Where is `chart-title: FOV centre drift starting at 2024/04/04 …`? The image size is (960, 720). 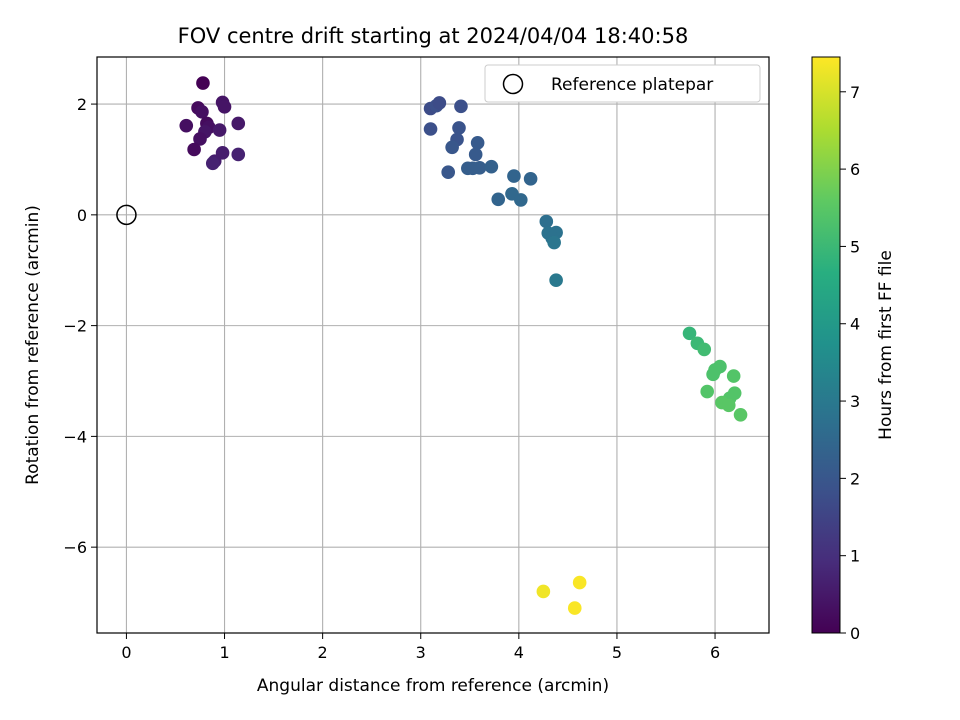 chart-title: FOV centre drift starting at 2024/04/04 … is located at coordinates (433, 36).